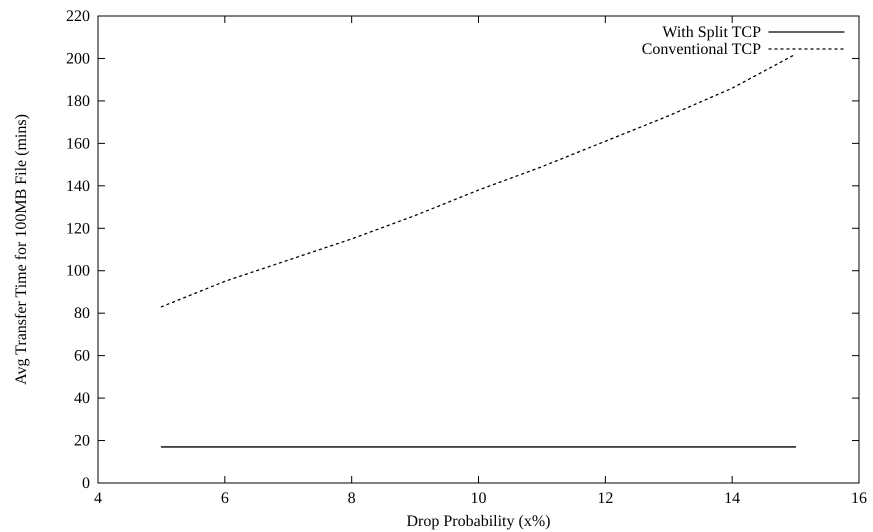 This screenshot has height=532, width=873. What do you see at coordinates (712, 32) in the screenshot?
I see `legend-label: With Split TCP` at bounding box center [712, 32].